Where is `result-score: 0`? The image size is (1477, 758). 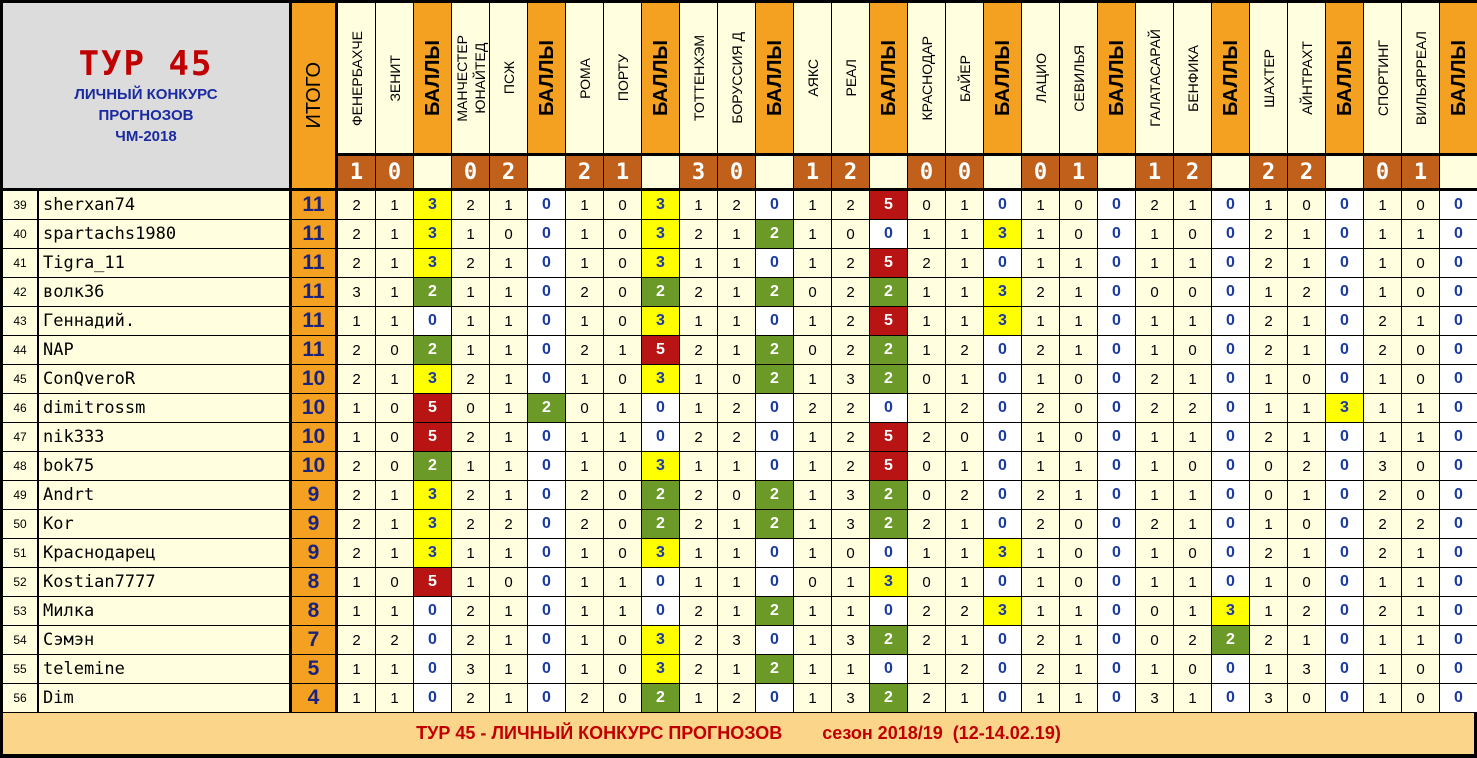
result-score: 0 is located at coordinates (926, 172).